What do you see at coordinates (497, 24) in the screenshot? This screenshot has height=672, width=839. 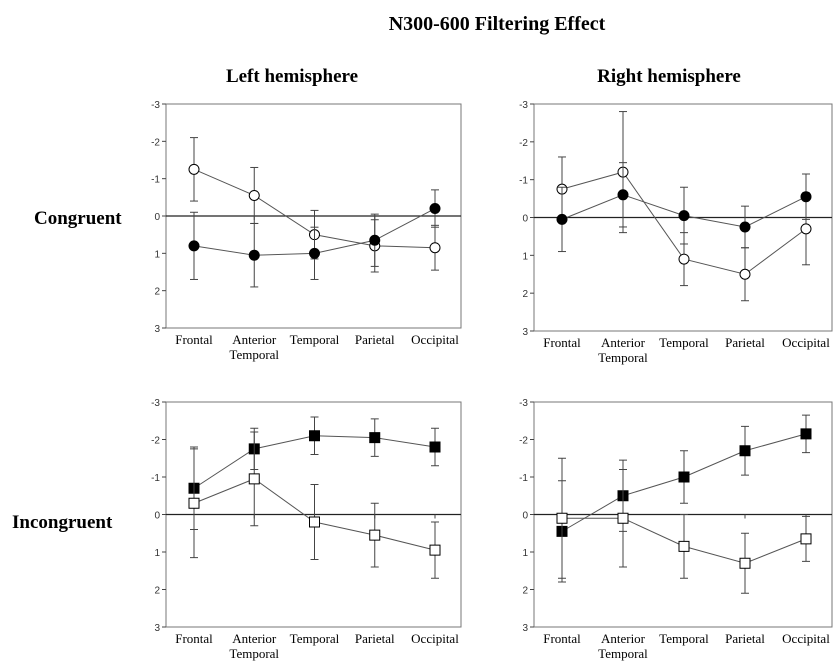 I see `figure-title: N300-600 Filtering Effect` at bounding box center [497, 24].